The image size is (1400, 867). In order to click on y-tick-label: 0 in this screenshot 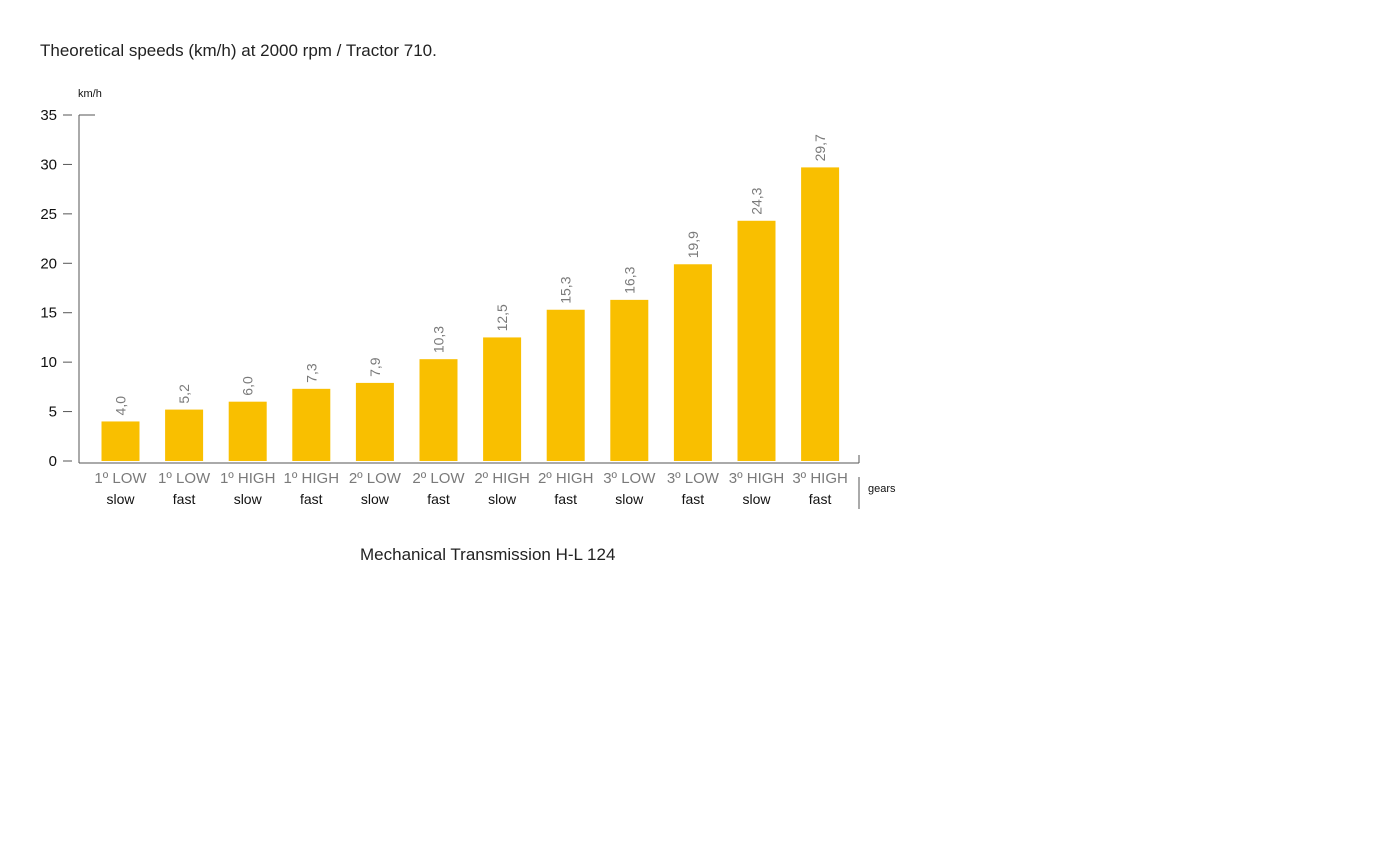, I will do `click(53, 461)`.